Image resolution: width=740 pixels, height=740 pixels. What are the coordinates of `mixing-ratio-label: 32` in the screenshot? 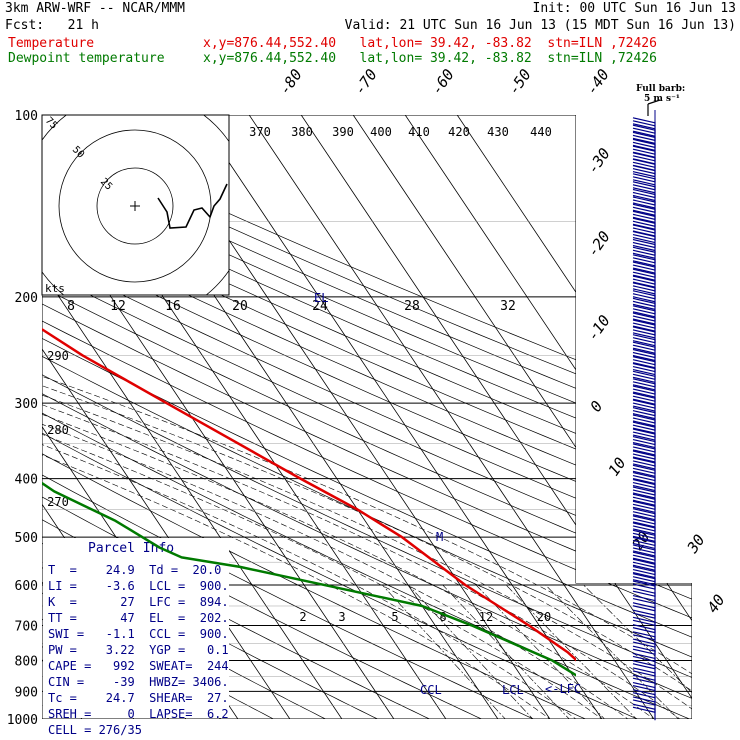 It's located at (508, 306).